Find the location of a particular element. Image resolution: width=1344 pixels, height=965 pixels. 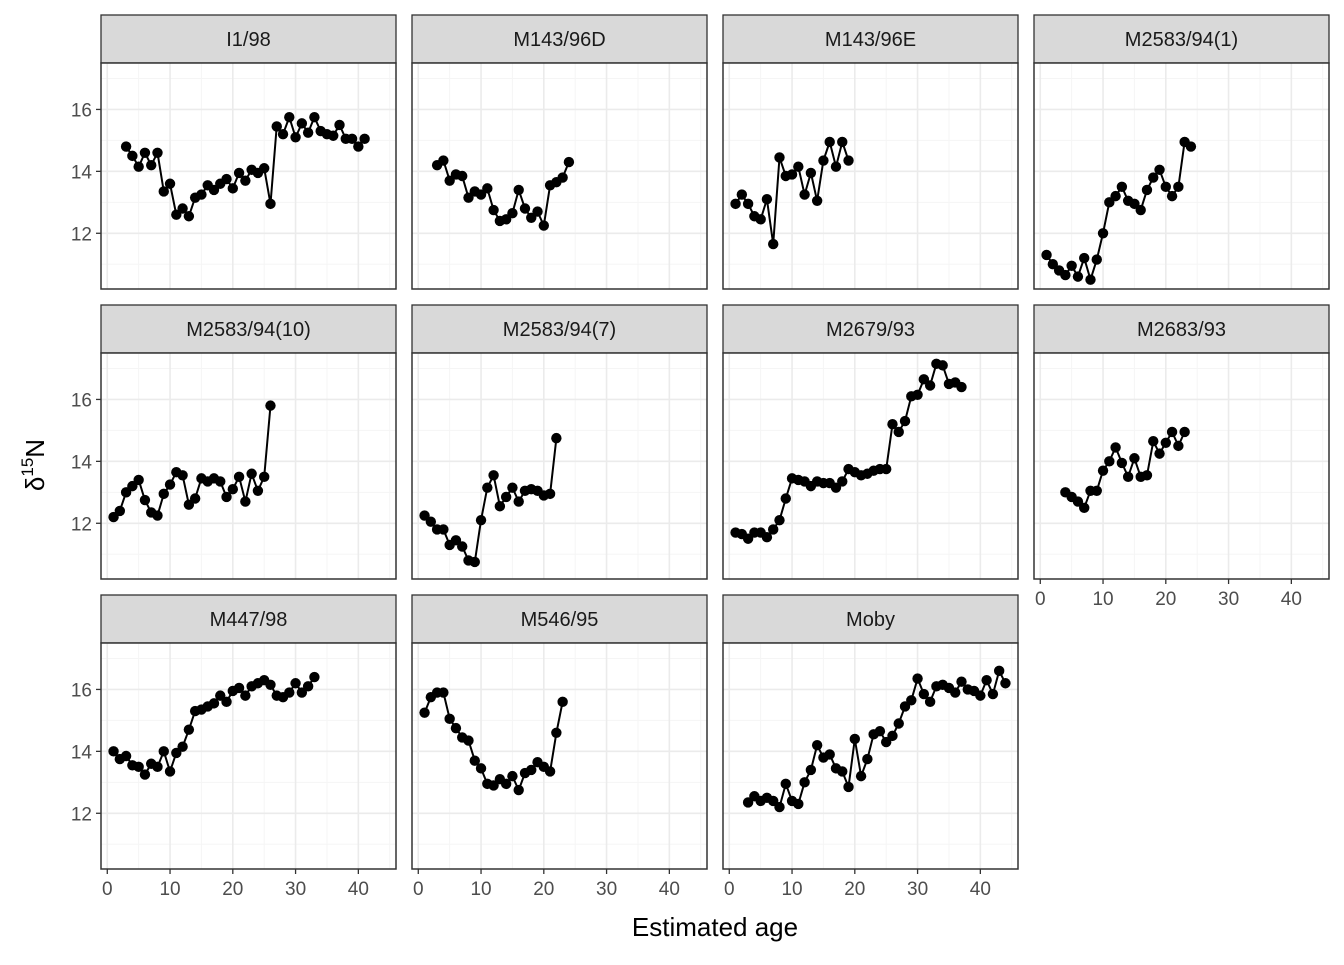

facet-panel-m2683-93: M2683/93 0 10 20 30 40 is located at coordinates (1181, 457).